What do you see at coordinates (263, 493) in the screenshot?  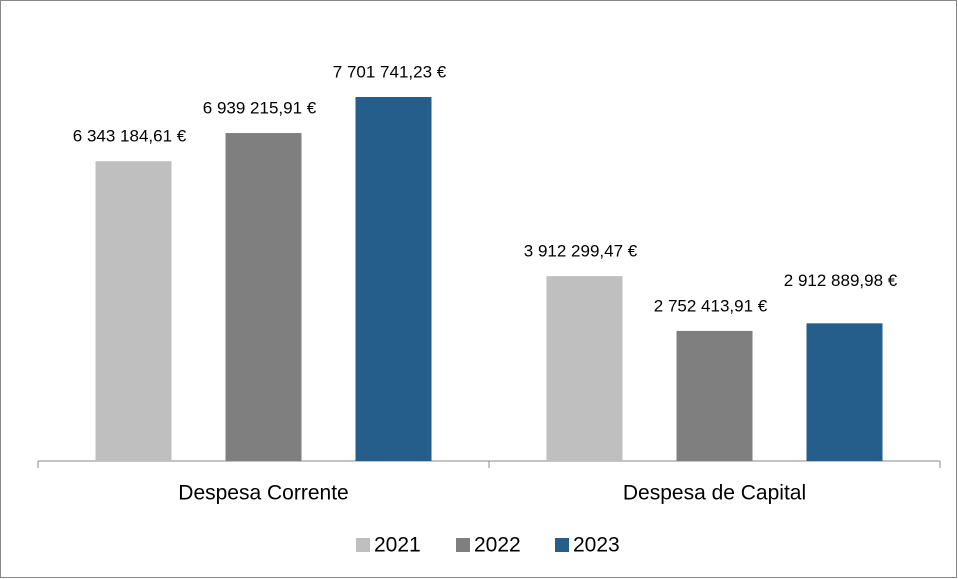 I see `x-tick-label: Despesa Corrente` at bounding box center [263, 493].